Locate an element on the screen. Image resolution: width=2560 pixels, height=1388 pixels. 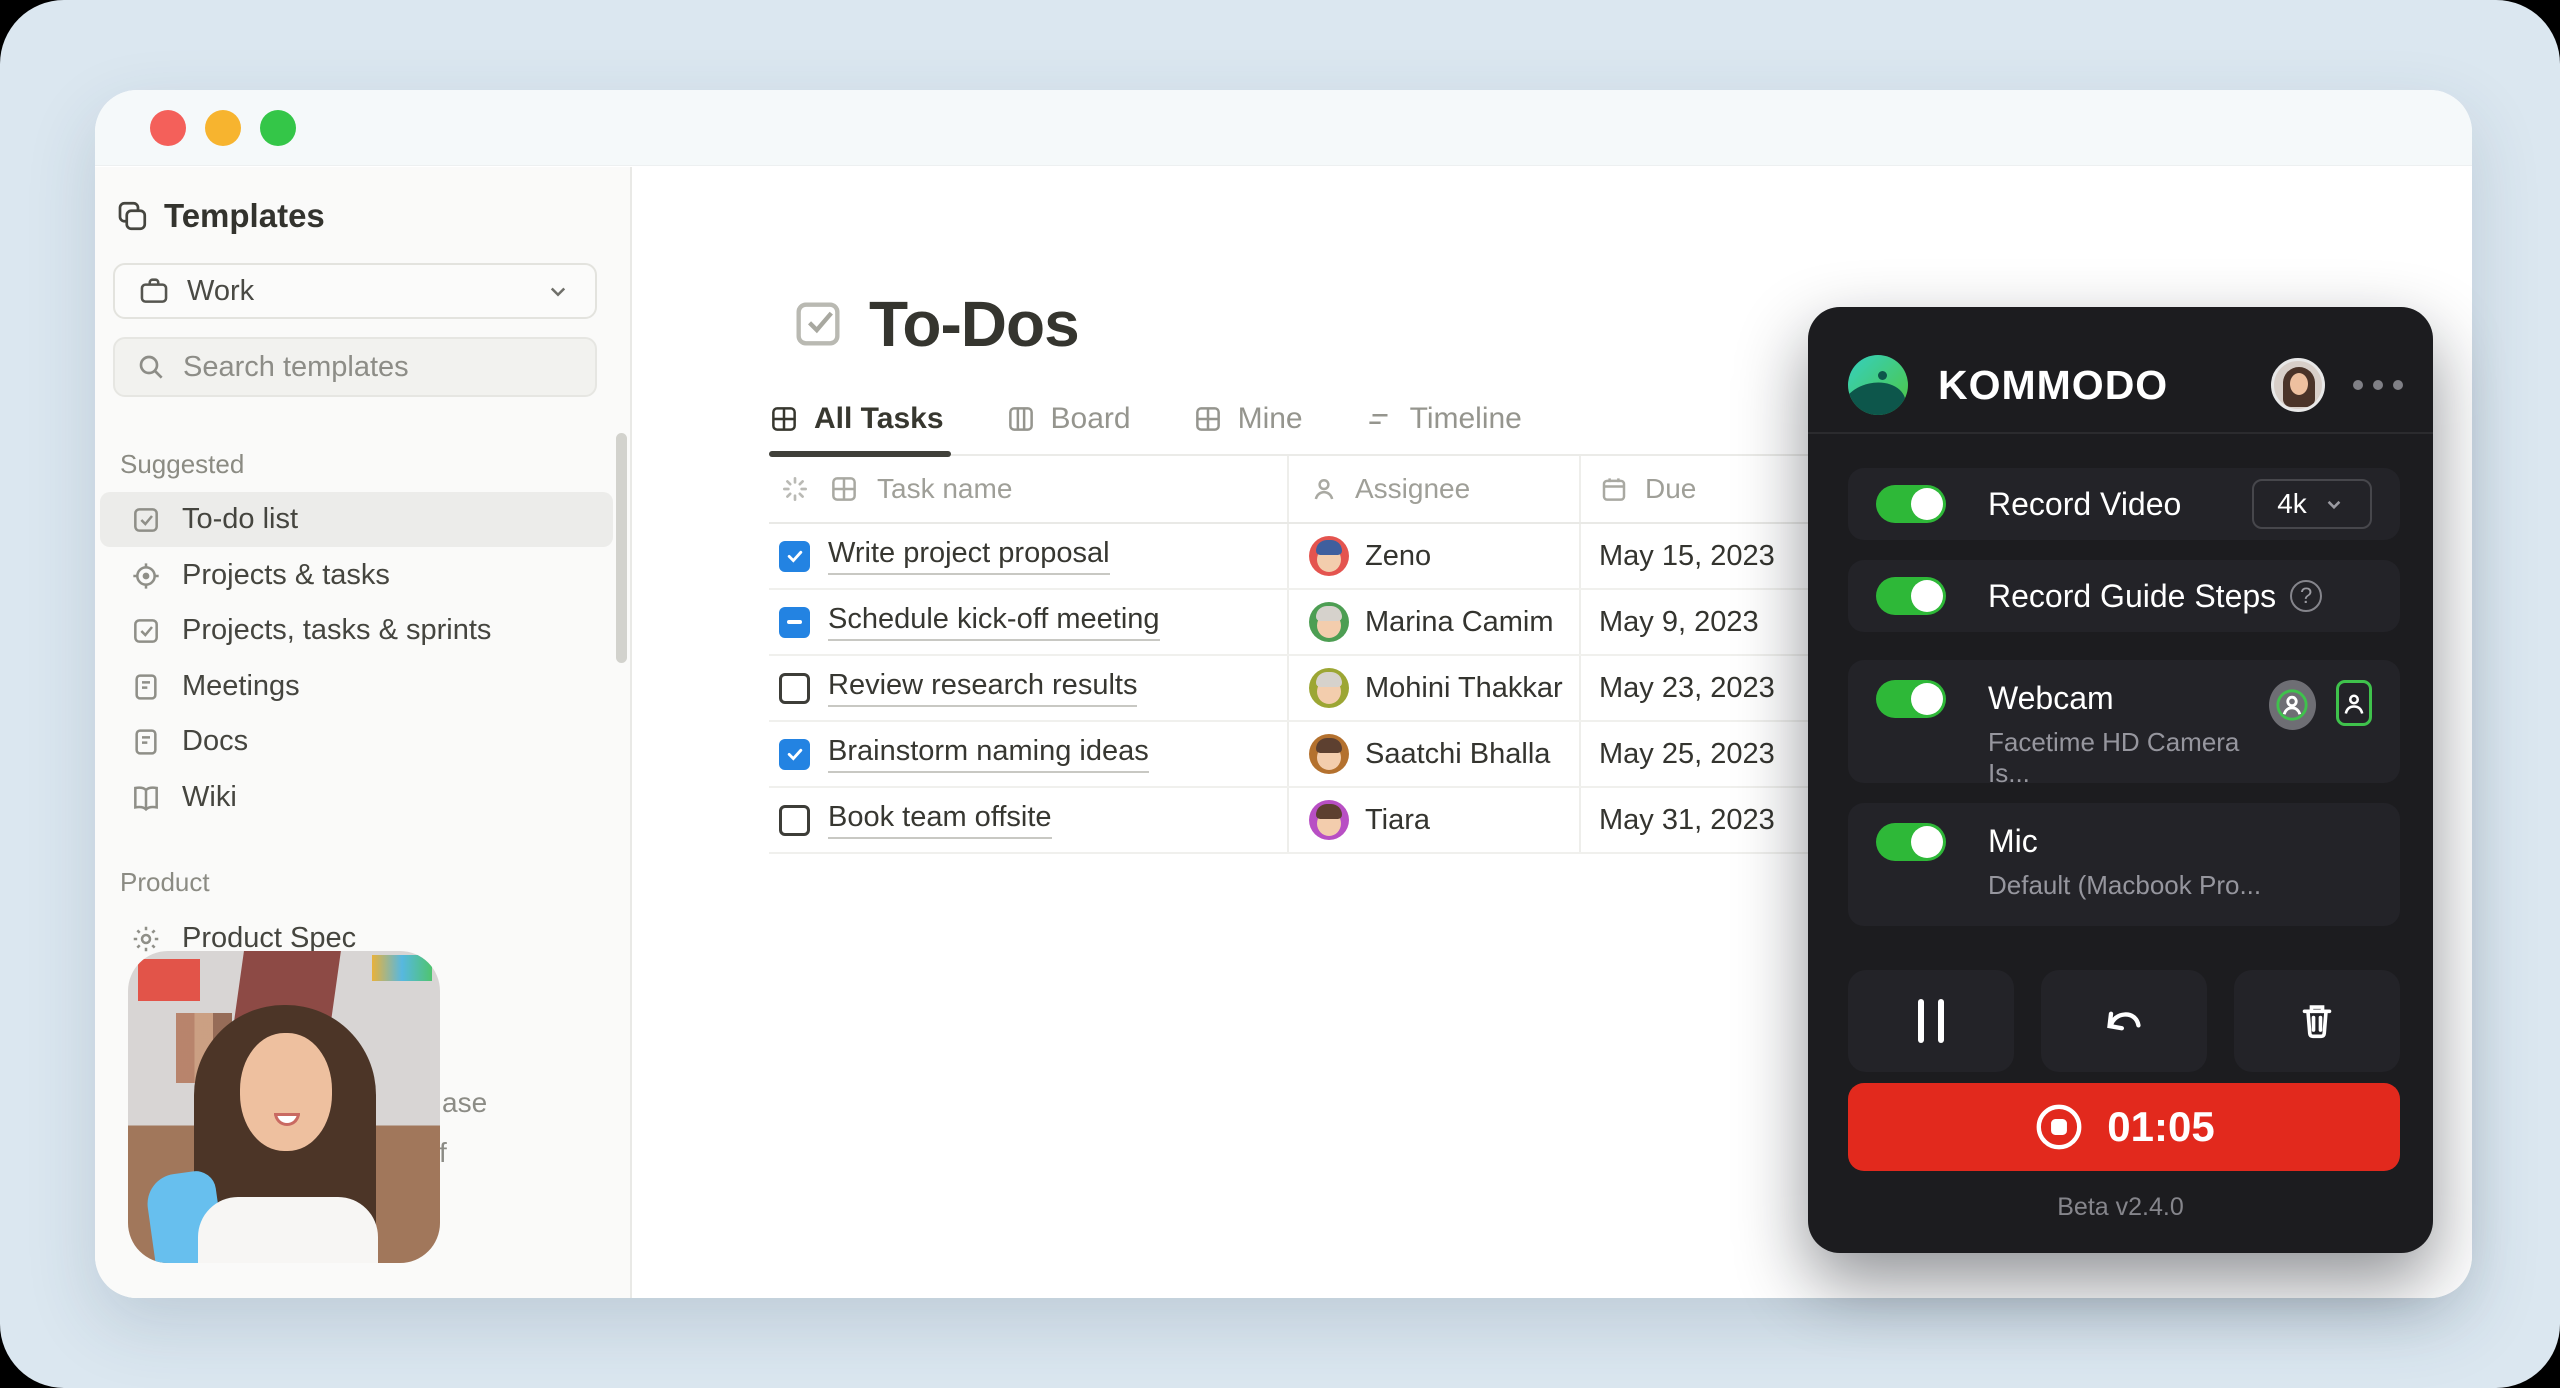
loading-spinner-icon is located at coordinates (795, 489).